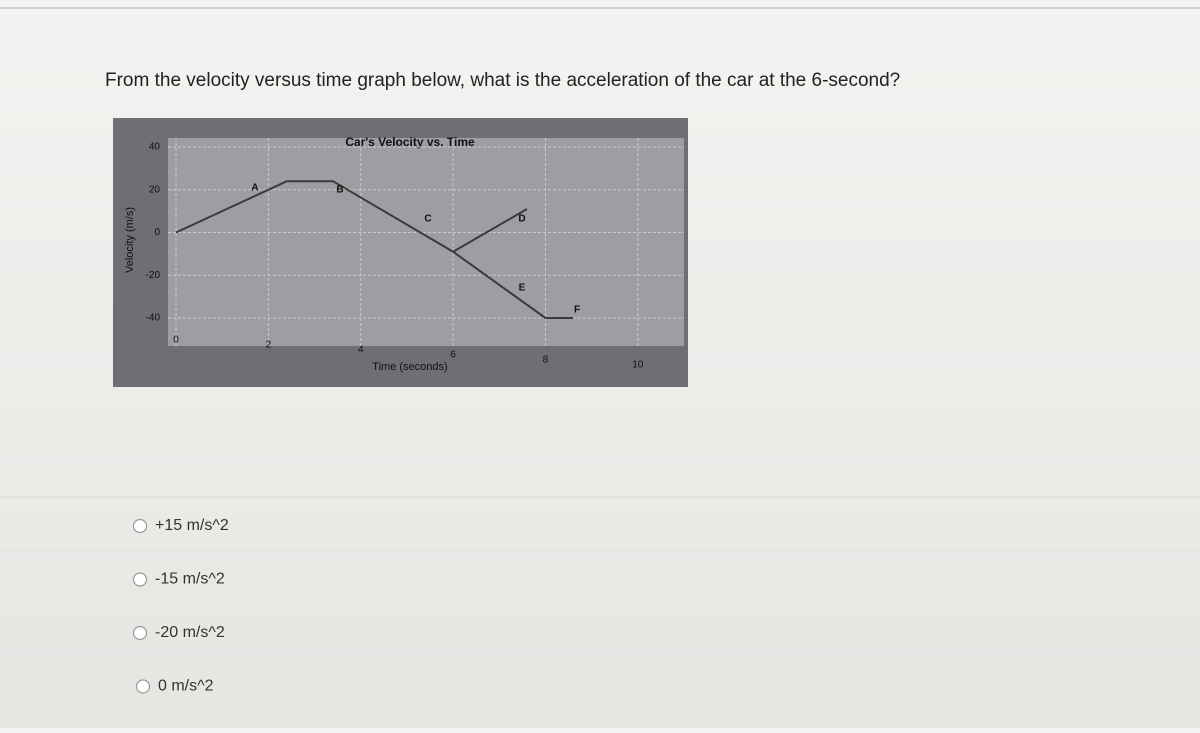 This screenshot has height=733, width=1200. I want to click on point-label: D, so click(521, 219).